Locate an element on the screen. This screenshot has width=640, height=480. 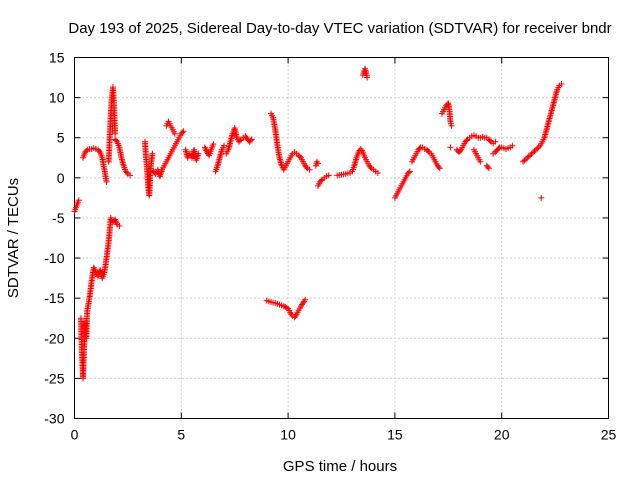
y-tick-label: -25 is located at coordinates (54, 378).